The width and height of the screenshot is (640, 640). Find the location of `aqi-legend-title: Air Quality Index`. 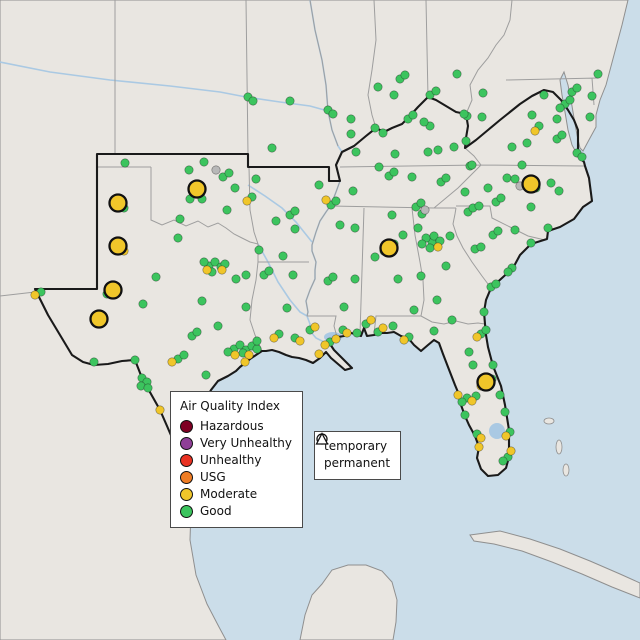

aqi-legend-title: Air Quality Index is located at coordinates (230, 406).